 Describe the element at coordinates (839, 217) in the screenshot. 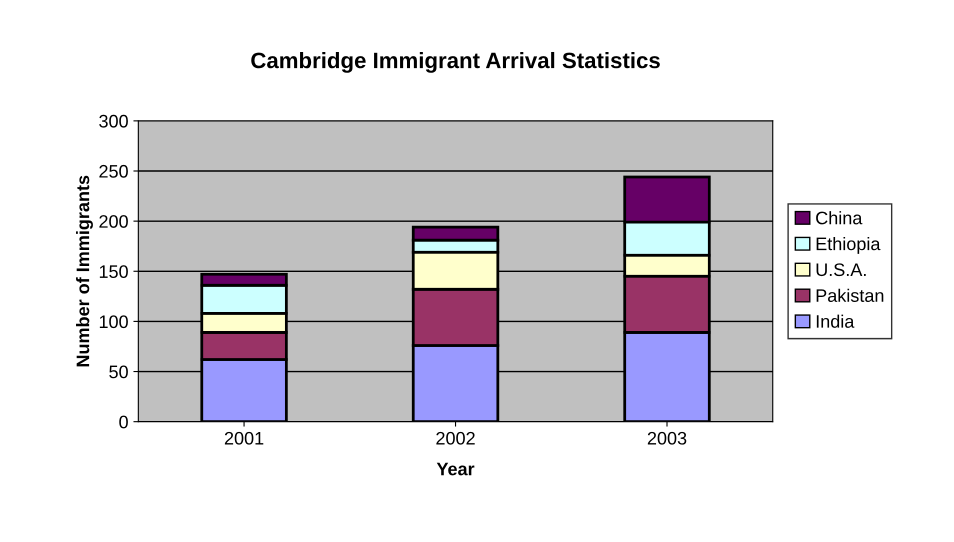

I see `legend-label: China` at that location.